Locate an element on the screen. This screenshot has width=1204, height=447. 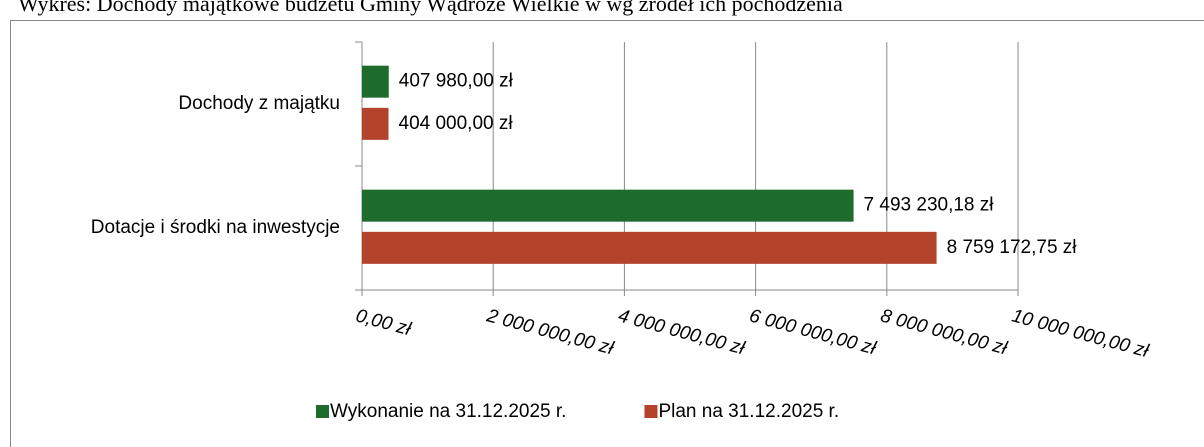
x-tick-label: 0,00 zł is located at coordinates (383, 322).